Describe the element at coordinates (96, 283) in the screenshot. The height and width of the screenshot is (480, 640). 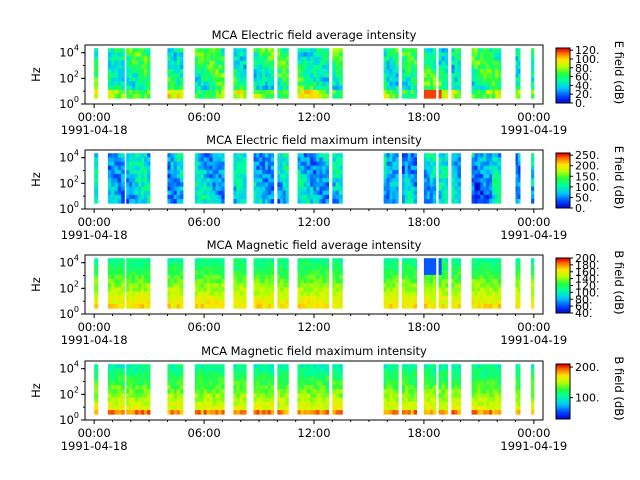
I see `data-interval` at that location.